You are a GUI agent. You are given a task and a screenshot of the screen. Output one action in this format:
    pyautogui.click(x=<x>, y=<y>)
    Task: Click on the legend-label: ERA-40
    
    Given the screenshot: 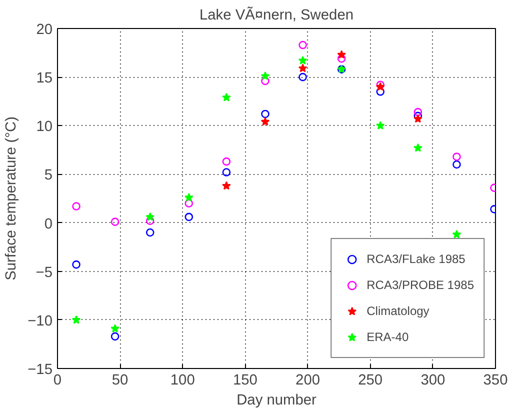 What is the action you would take?
    pyautogui.click(x=387, y=337)
    